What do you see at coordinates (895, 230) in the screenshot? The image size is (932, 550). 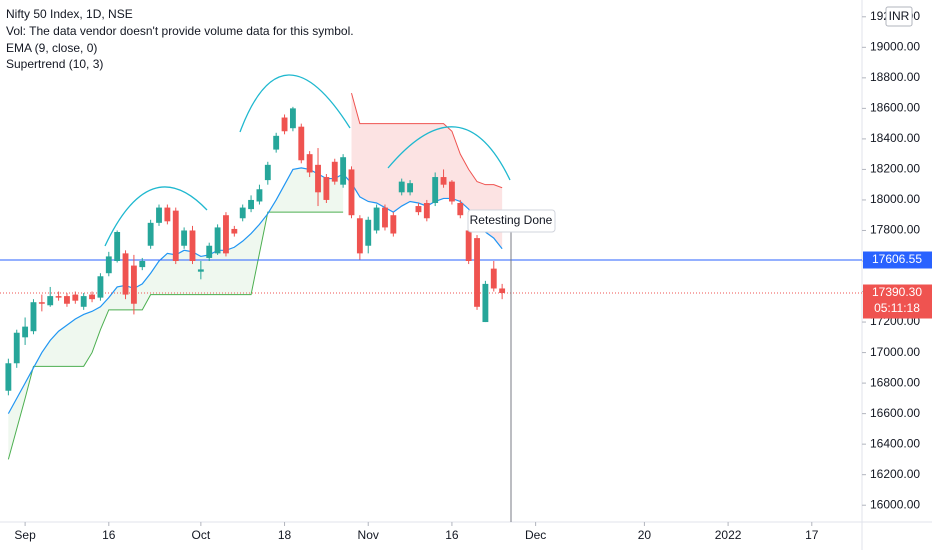 I see `y-tick-label: 17800.00` at bounding box center [895, 230].